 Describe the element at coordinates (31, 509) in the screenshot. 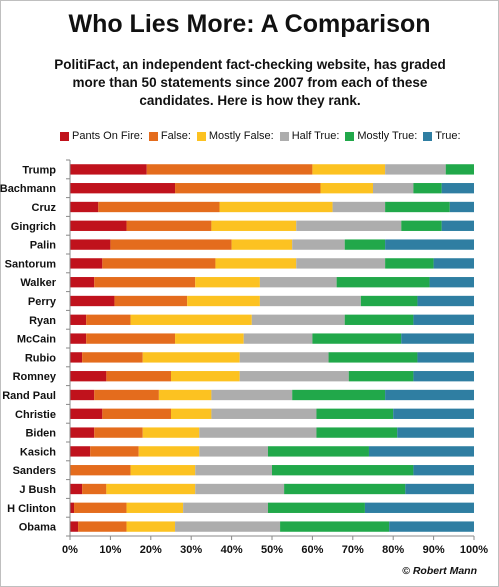

I see `category-label: H Clinton` at that location.